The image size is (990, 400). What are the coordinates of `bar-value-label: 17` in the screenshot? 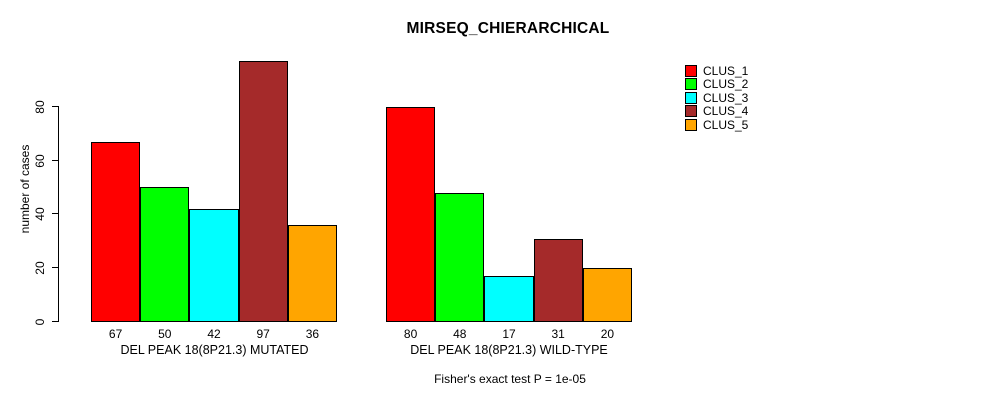 It's located at (509, 334).